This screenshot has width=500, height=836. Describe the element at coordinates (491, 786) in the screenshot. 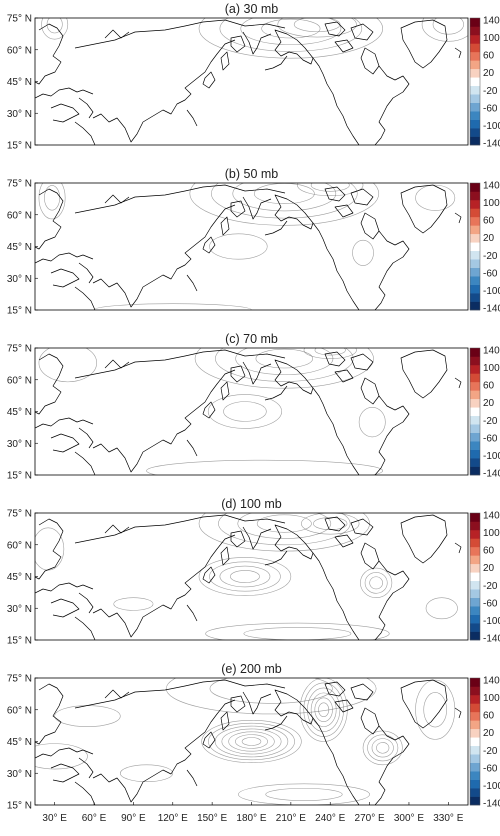

I see `colorbar-tick-label: -100` at that location.